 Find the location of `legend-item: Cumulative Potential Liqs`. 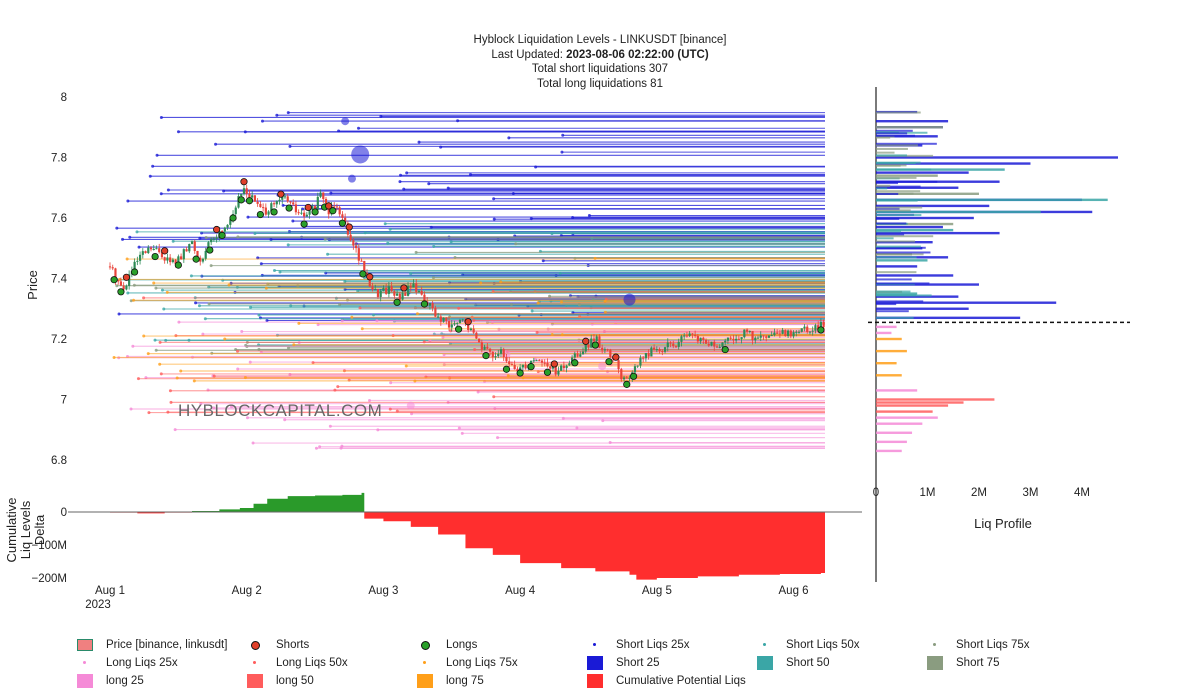

legend-item: Cumulative Potential Liqs is located at coordinates (663, 681).